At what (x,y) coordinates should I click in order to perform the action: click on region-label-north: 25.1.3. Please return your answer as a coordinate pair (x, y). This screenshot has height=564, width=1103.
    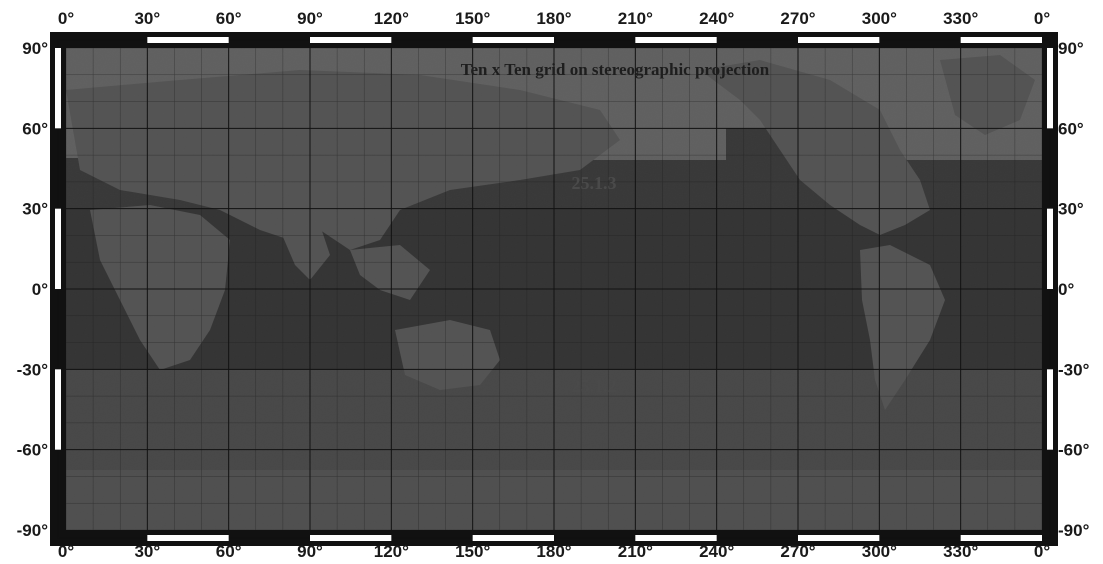
    Looking at the image, I should click on (594, 183).